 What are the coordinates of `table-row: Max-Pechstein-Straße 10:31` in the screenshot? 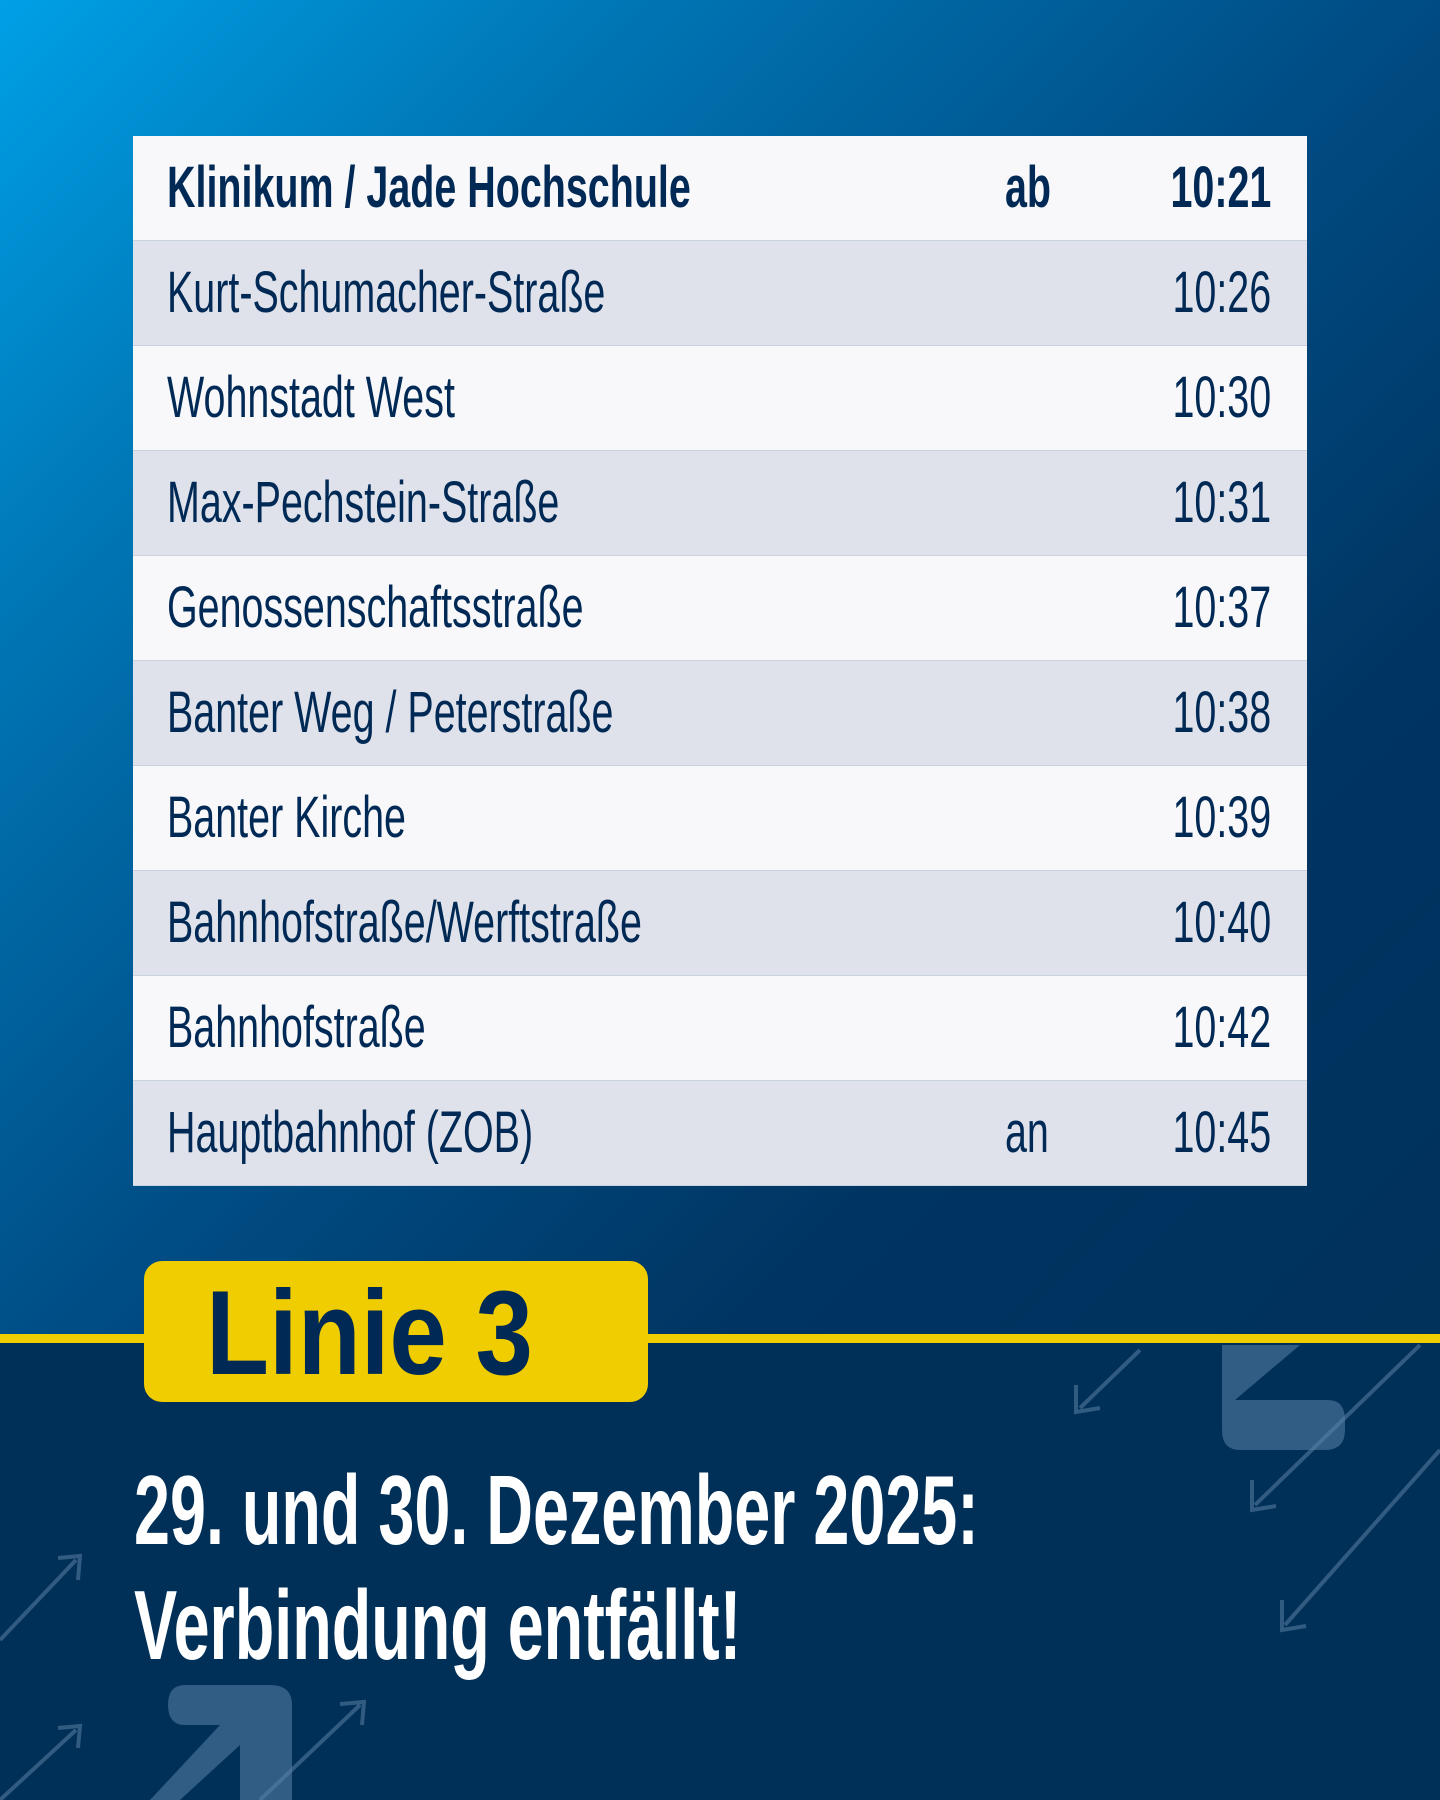 It's located at (720, 503).